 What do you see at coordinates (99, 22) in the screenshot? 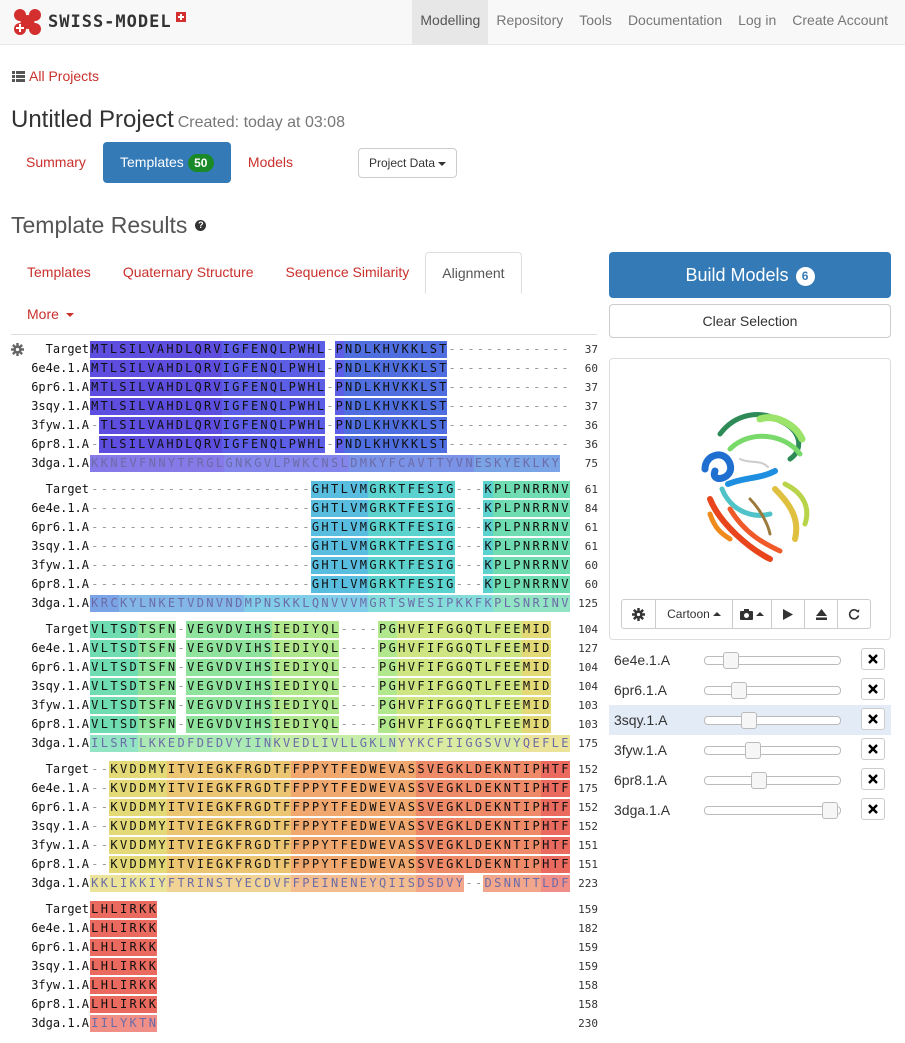
I see `brand: SWISS-MODEL` at bounding box center [99, 22].